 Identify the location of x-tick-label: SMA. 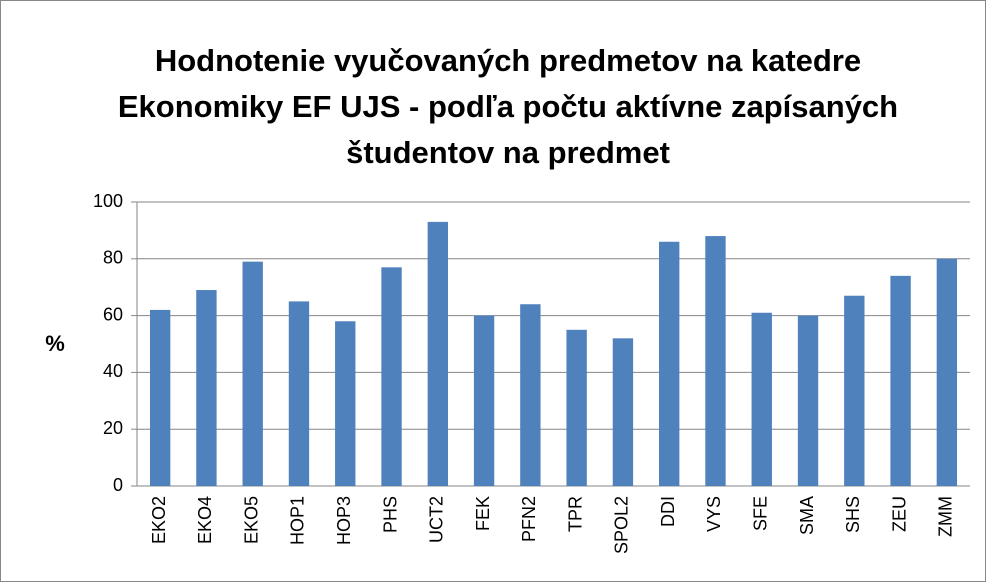
(807, 515).